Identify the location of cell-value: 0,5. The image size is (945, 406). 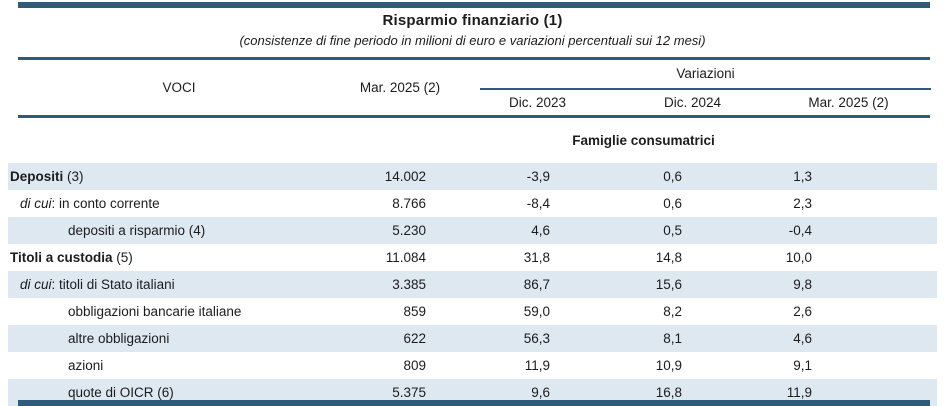
(672, 230).